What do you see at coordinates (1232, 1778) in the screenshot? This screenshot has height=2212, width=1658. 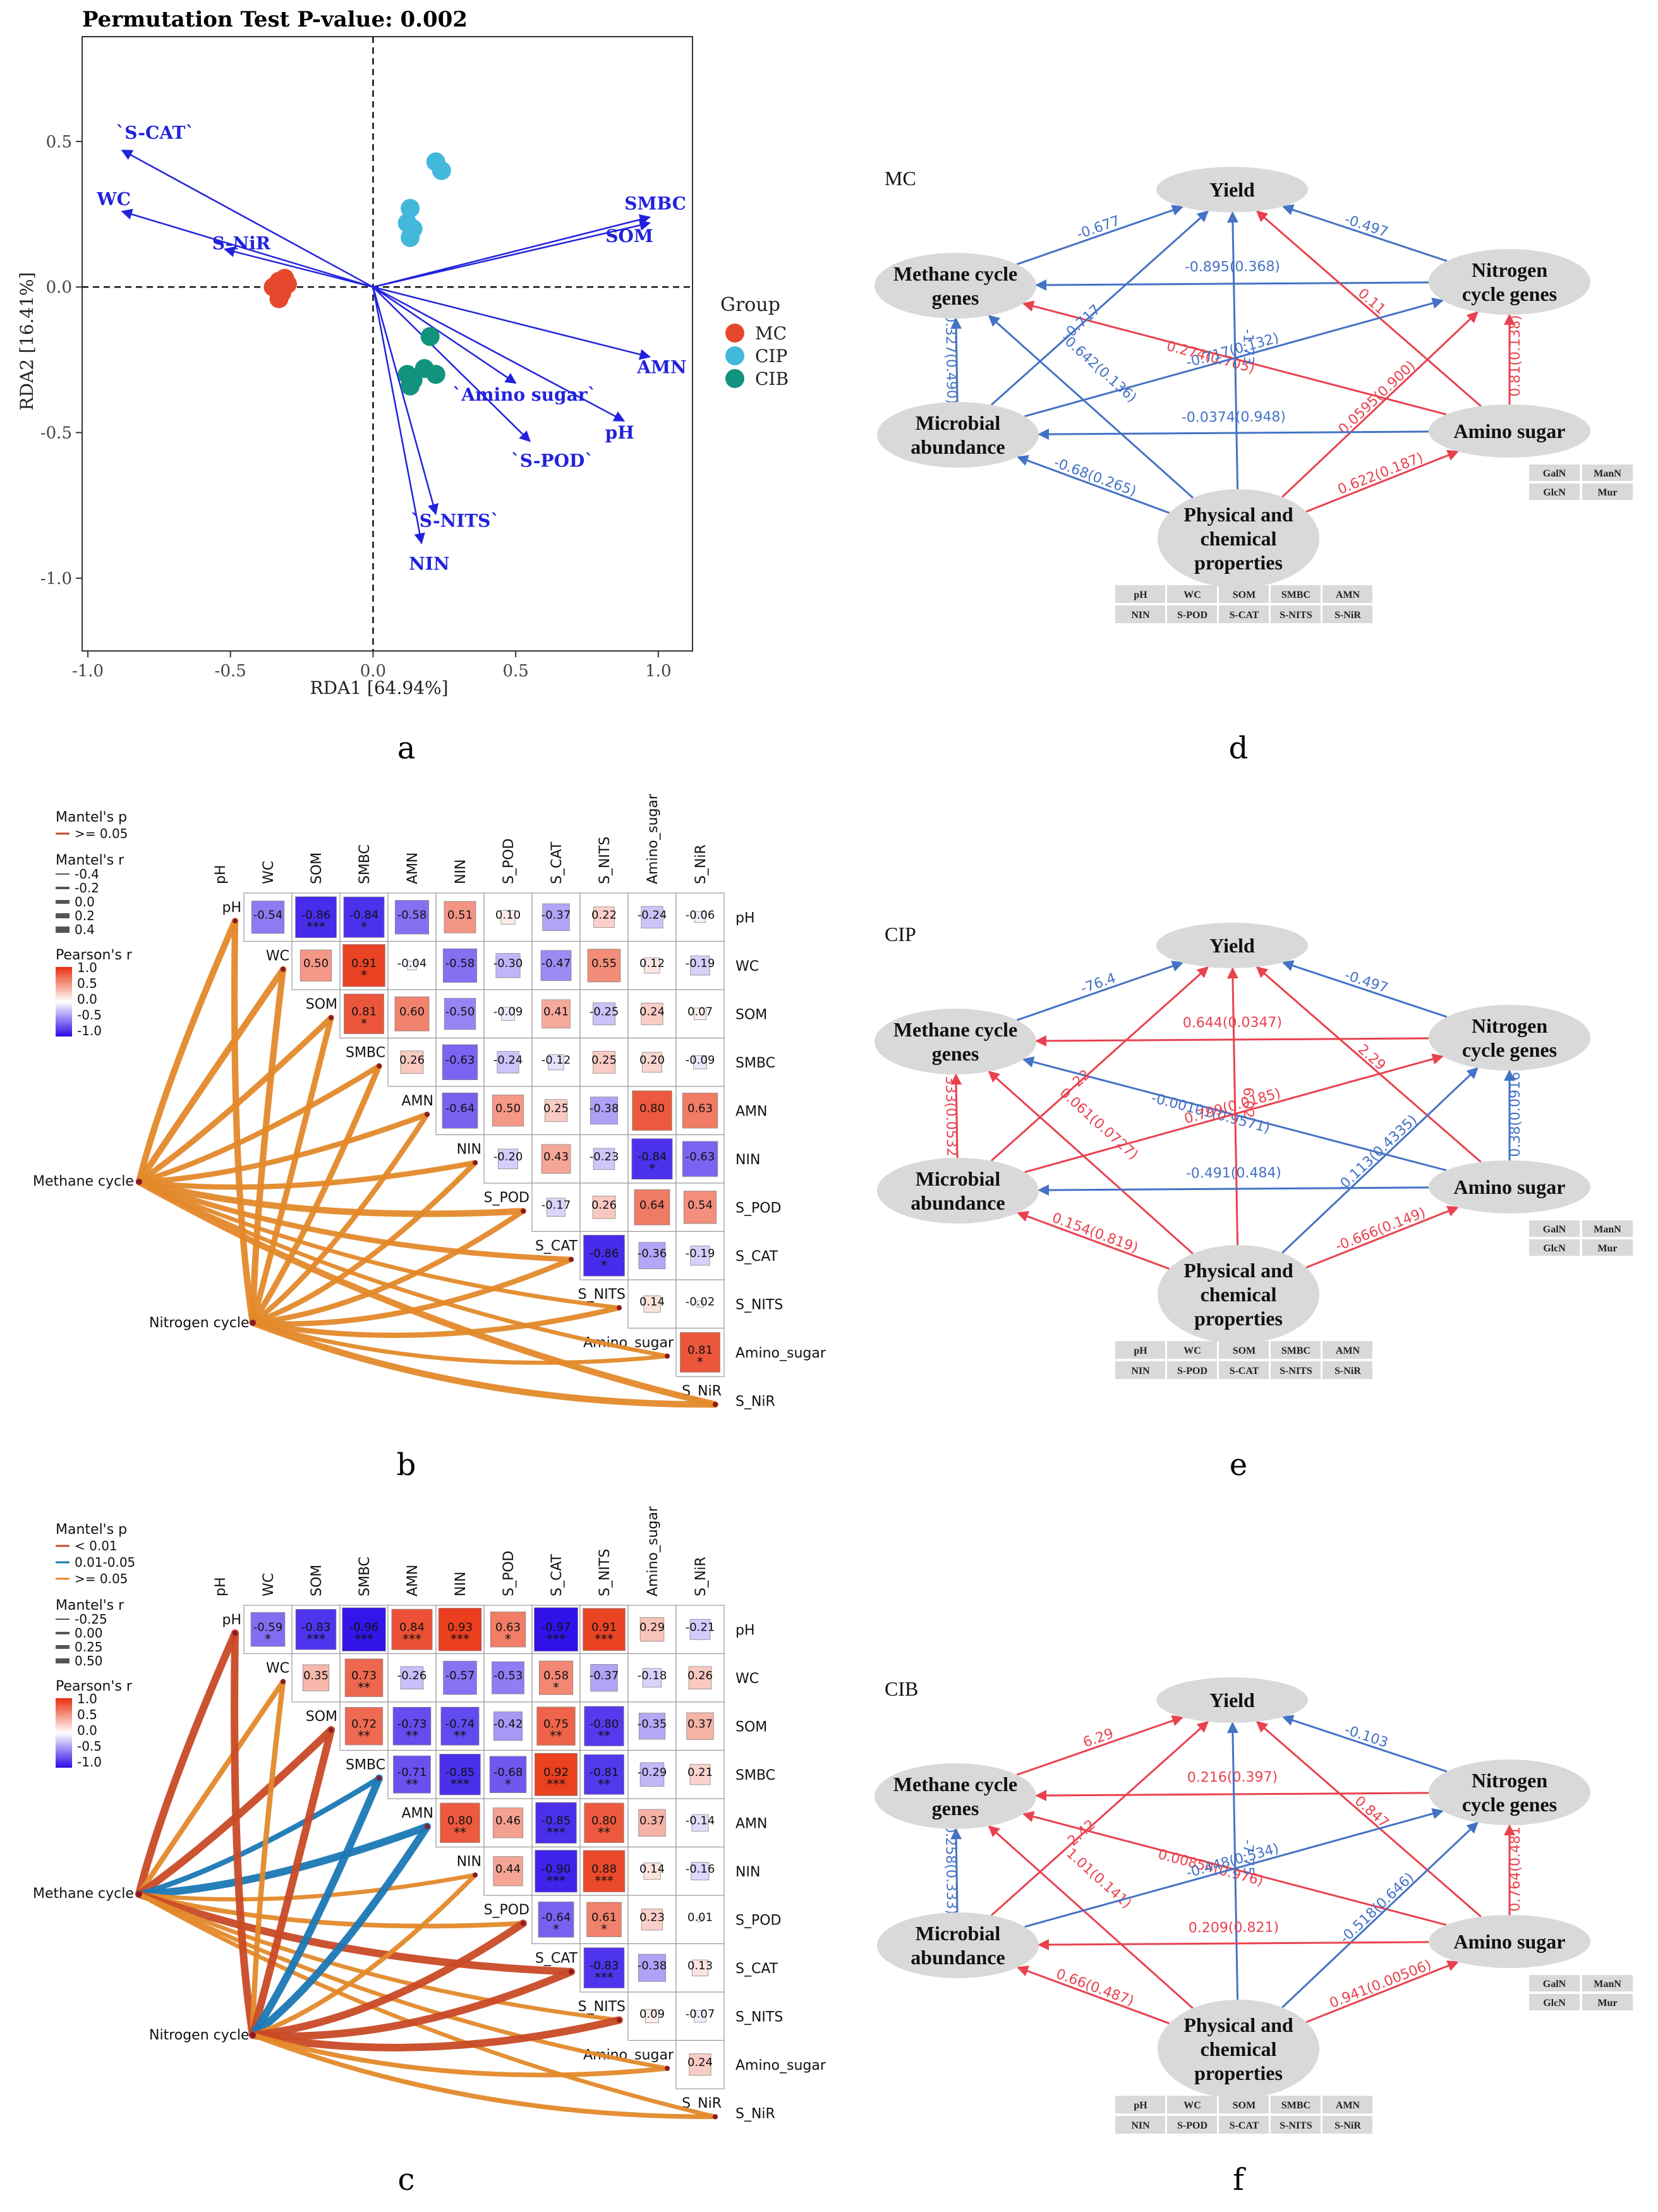 I see `sem-path-label: 0.216(0.397)` at bounding box center [1232, 1778].